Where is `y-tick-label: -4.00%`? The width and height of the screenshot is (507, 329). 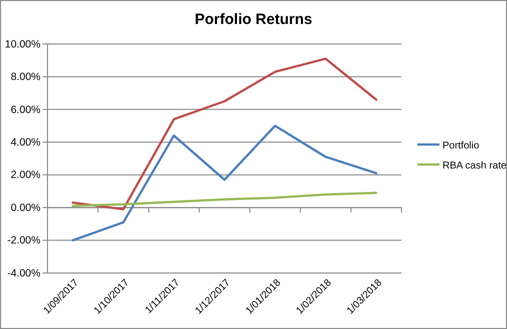 y-tick-label: -4.00% is located at coordinates (23, 273).